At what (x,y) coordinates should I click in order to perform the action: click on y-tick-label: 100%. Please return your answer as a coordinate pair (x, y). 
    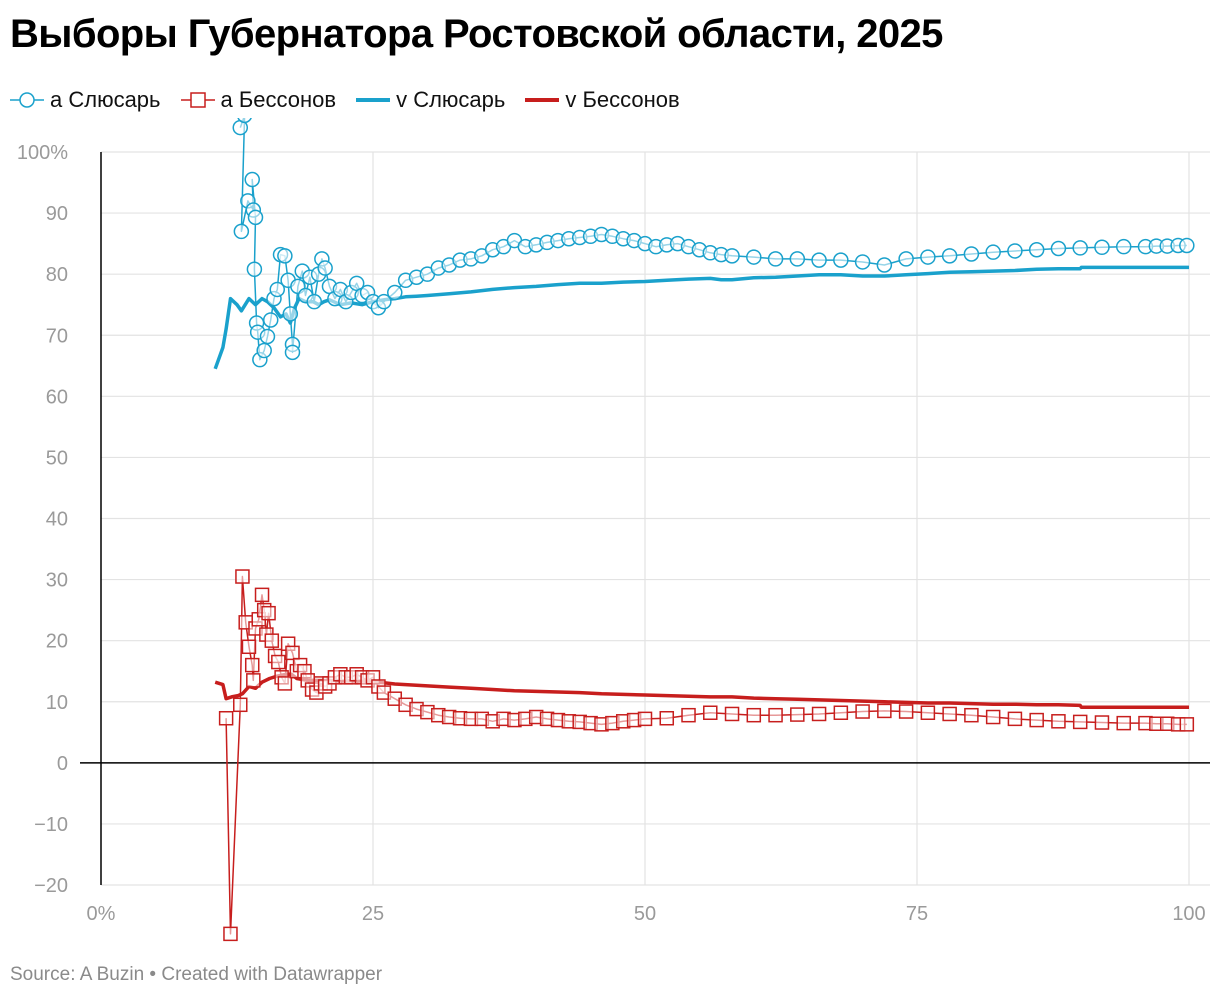
    Looking at the image, I should click on (42, 153).